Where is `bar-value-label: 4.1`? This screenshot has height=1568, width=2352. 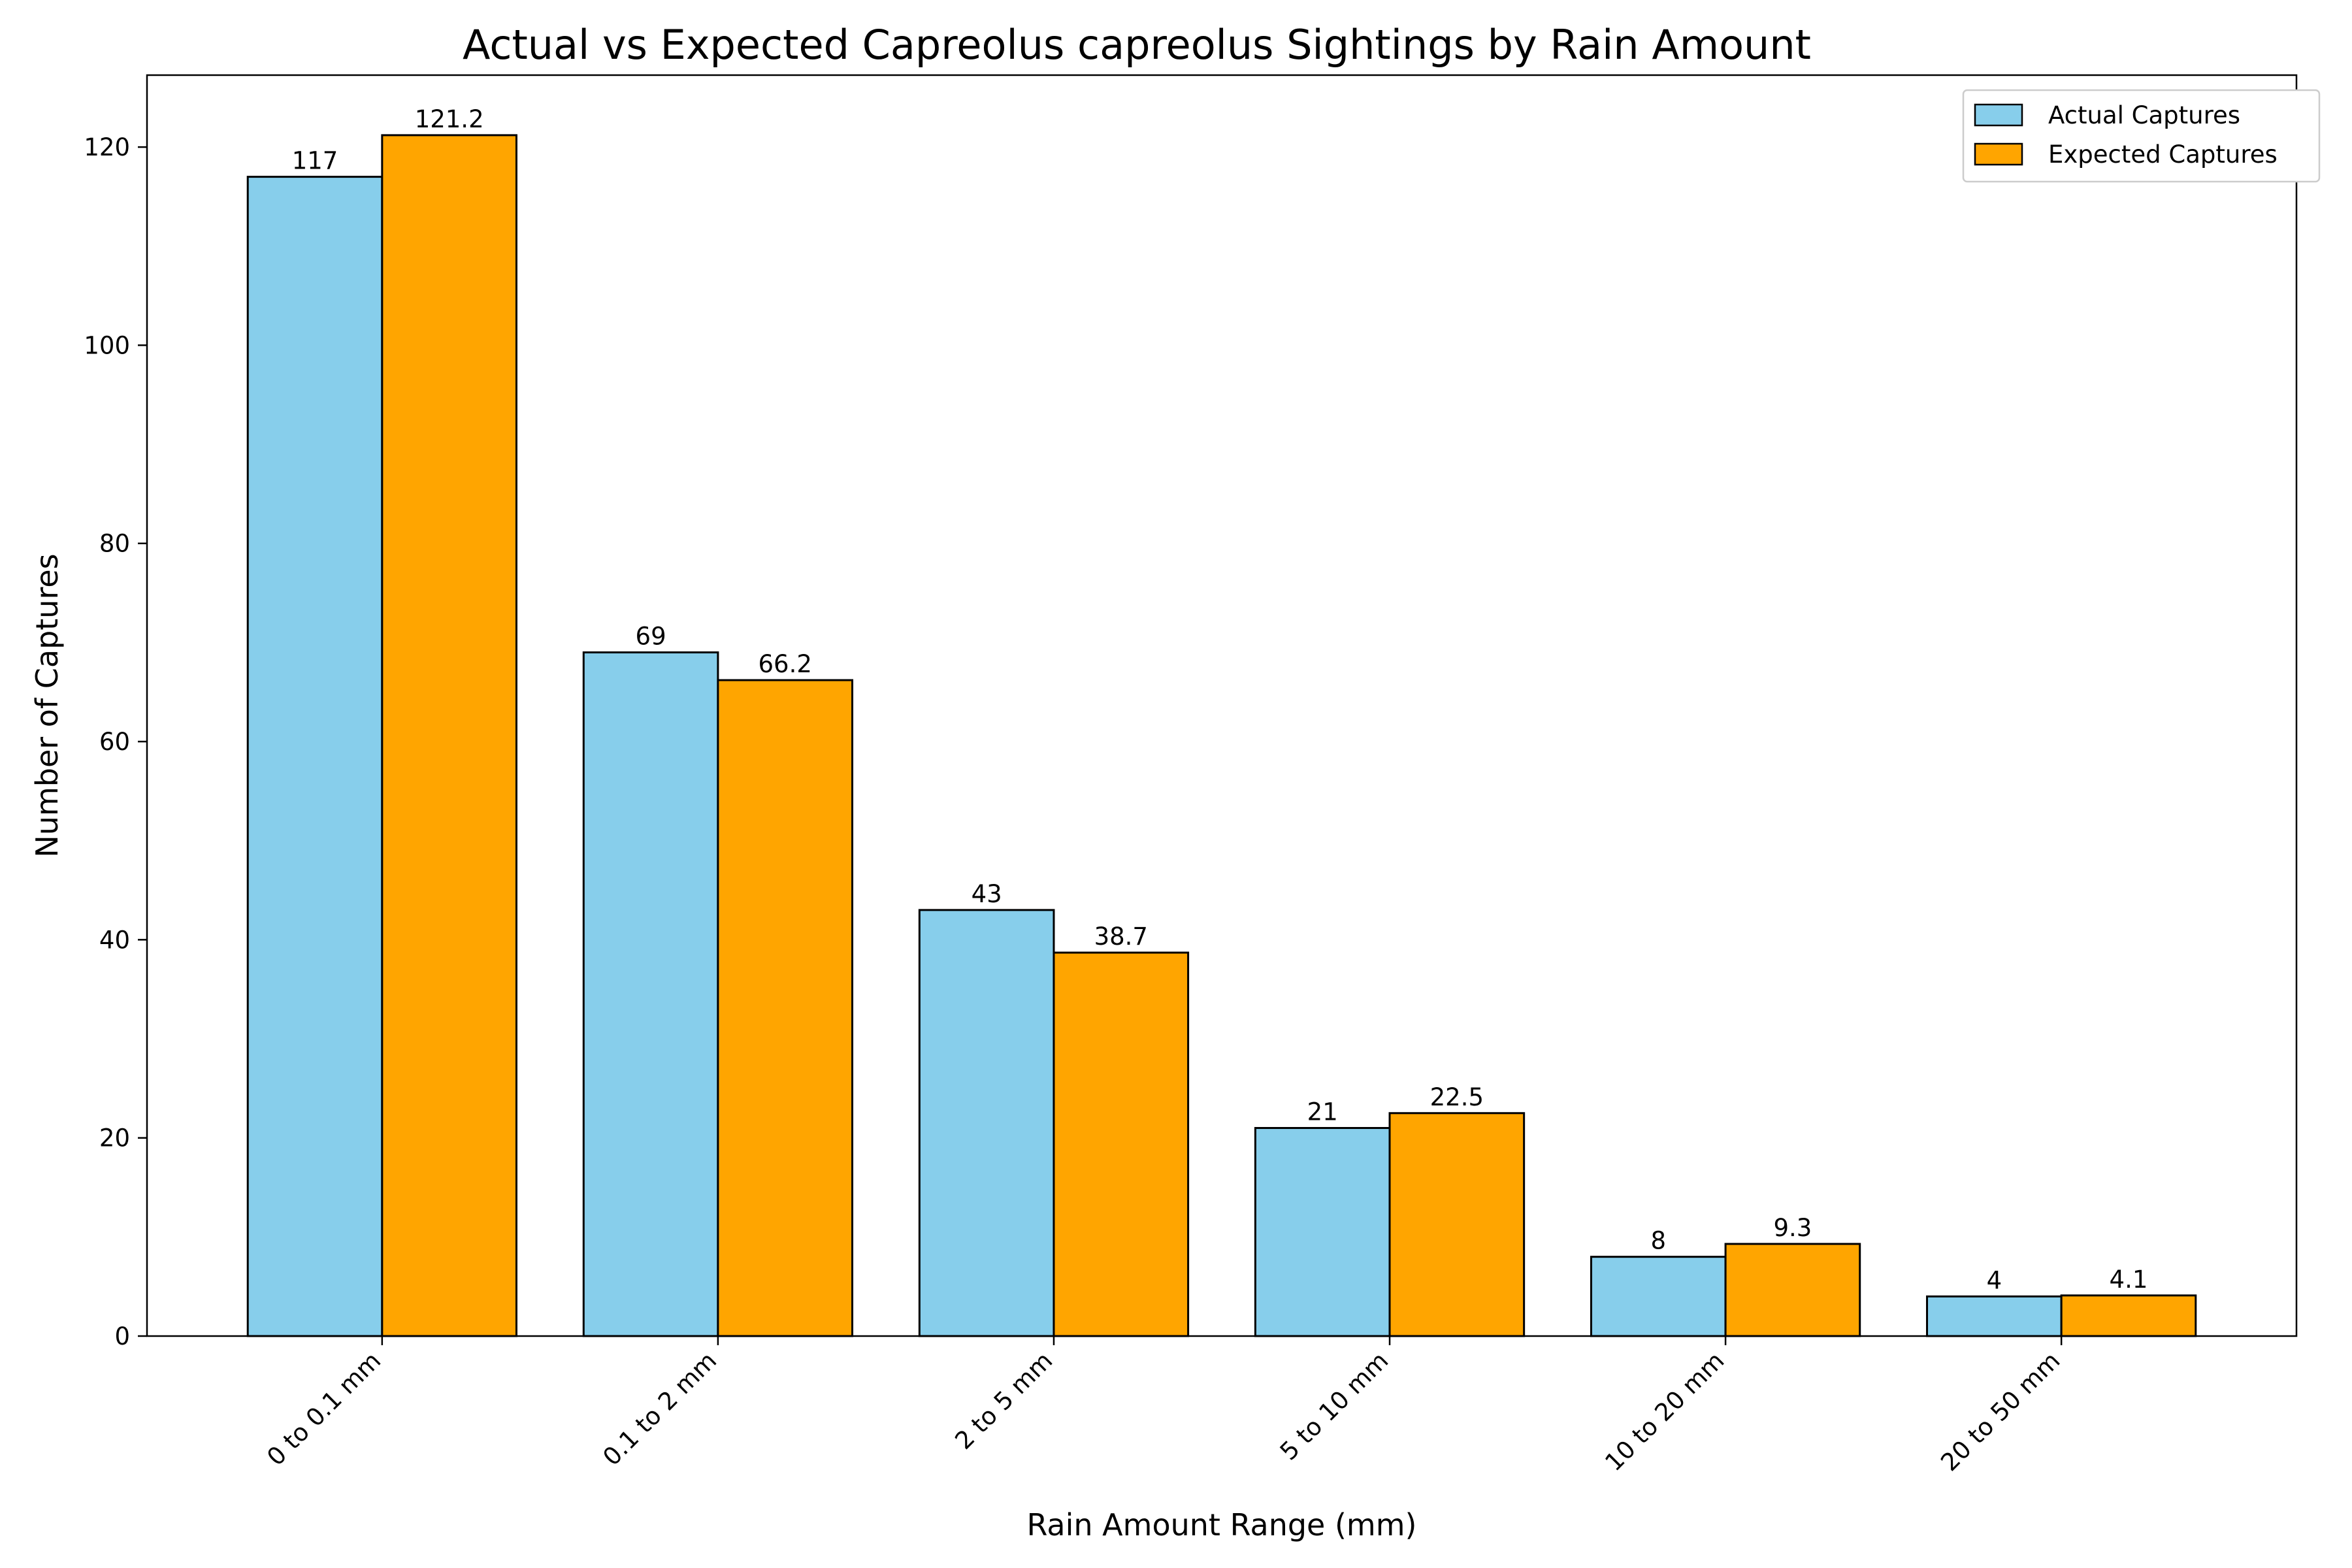
bar-value-label: 4.1 is located at coordinates (2129, 1280).